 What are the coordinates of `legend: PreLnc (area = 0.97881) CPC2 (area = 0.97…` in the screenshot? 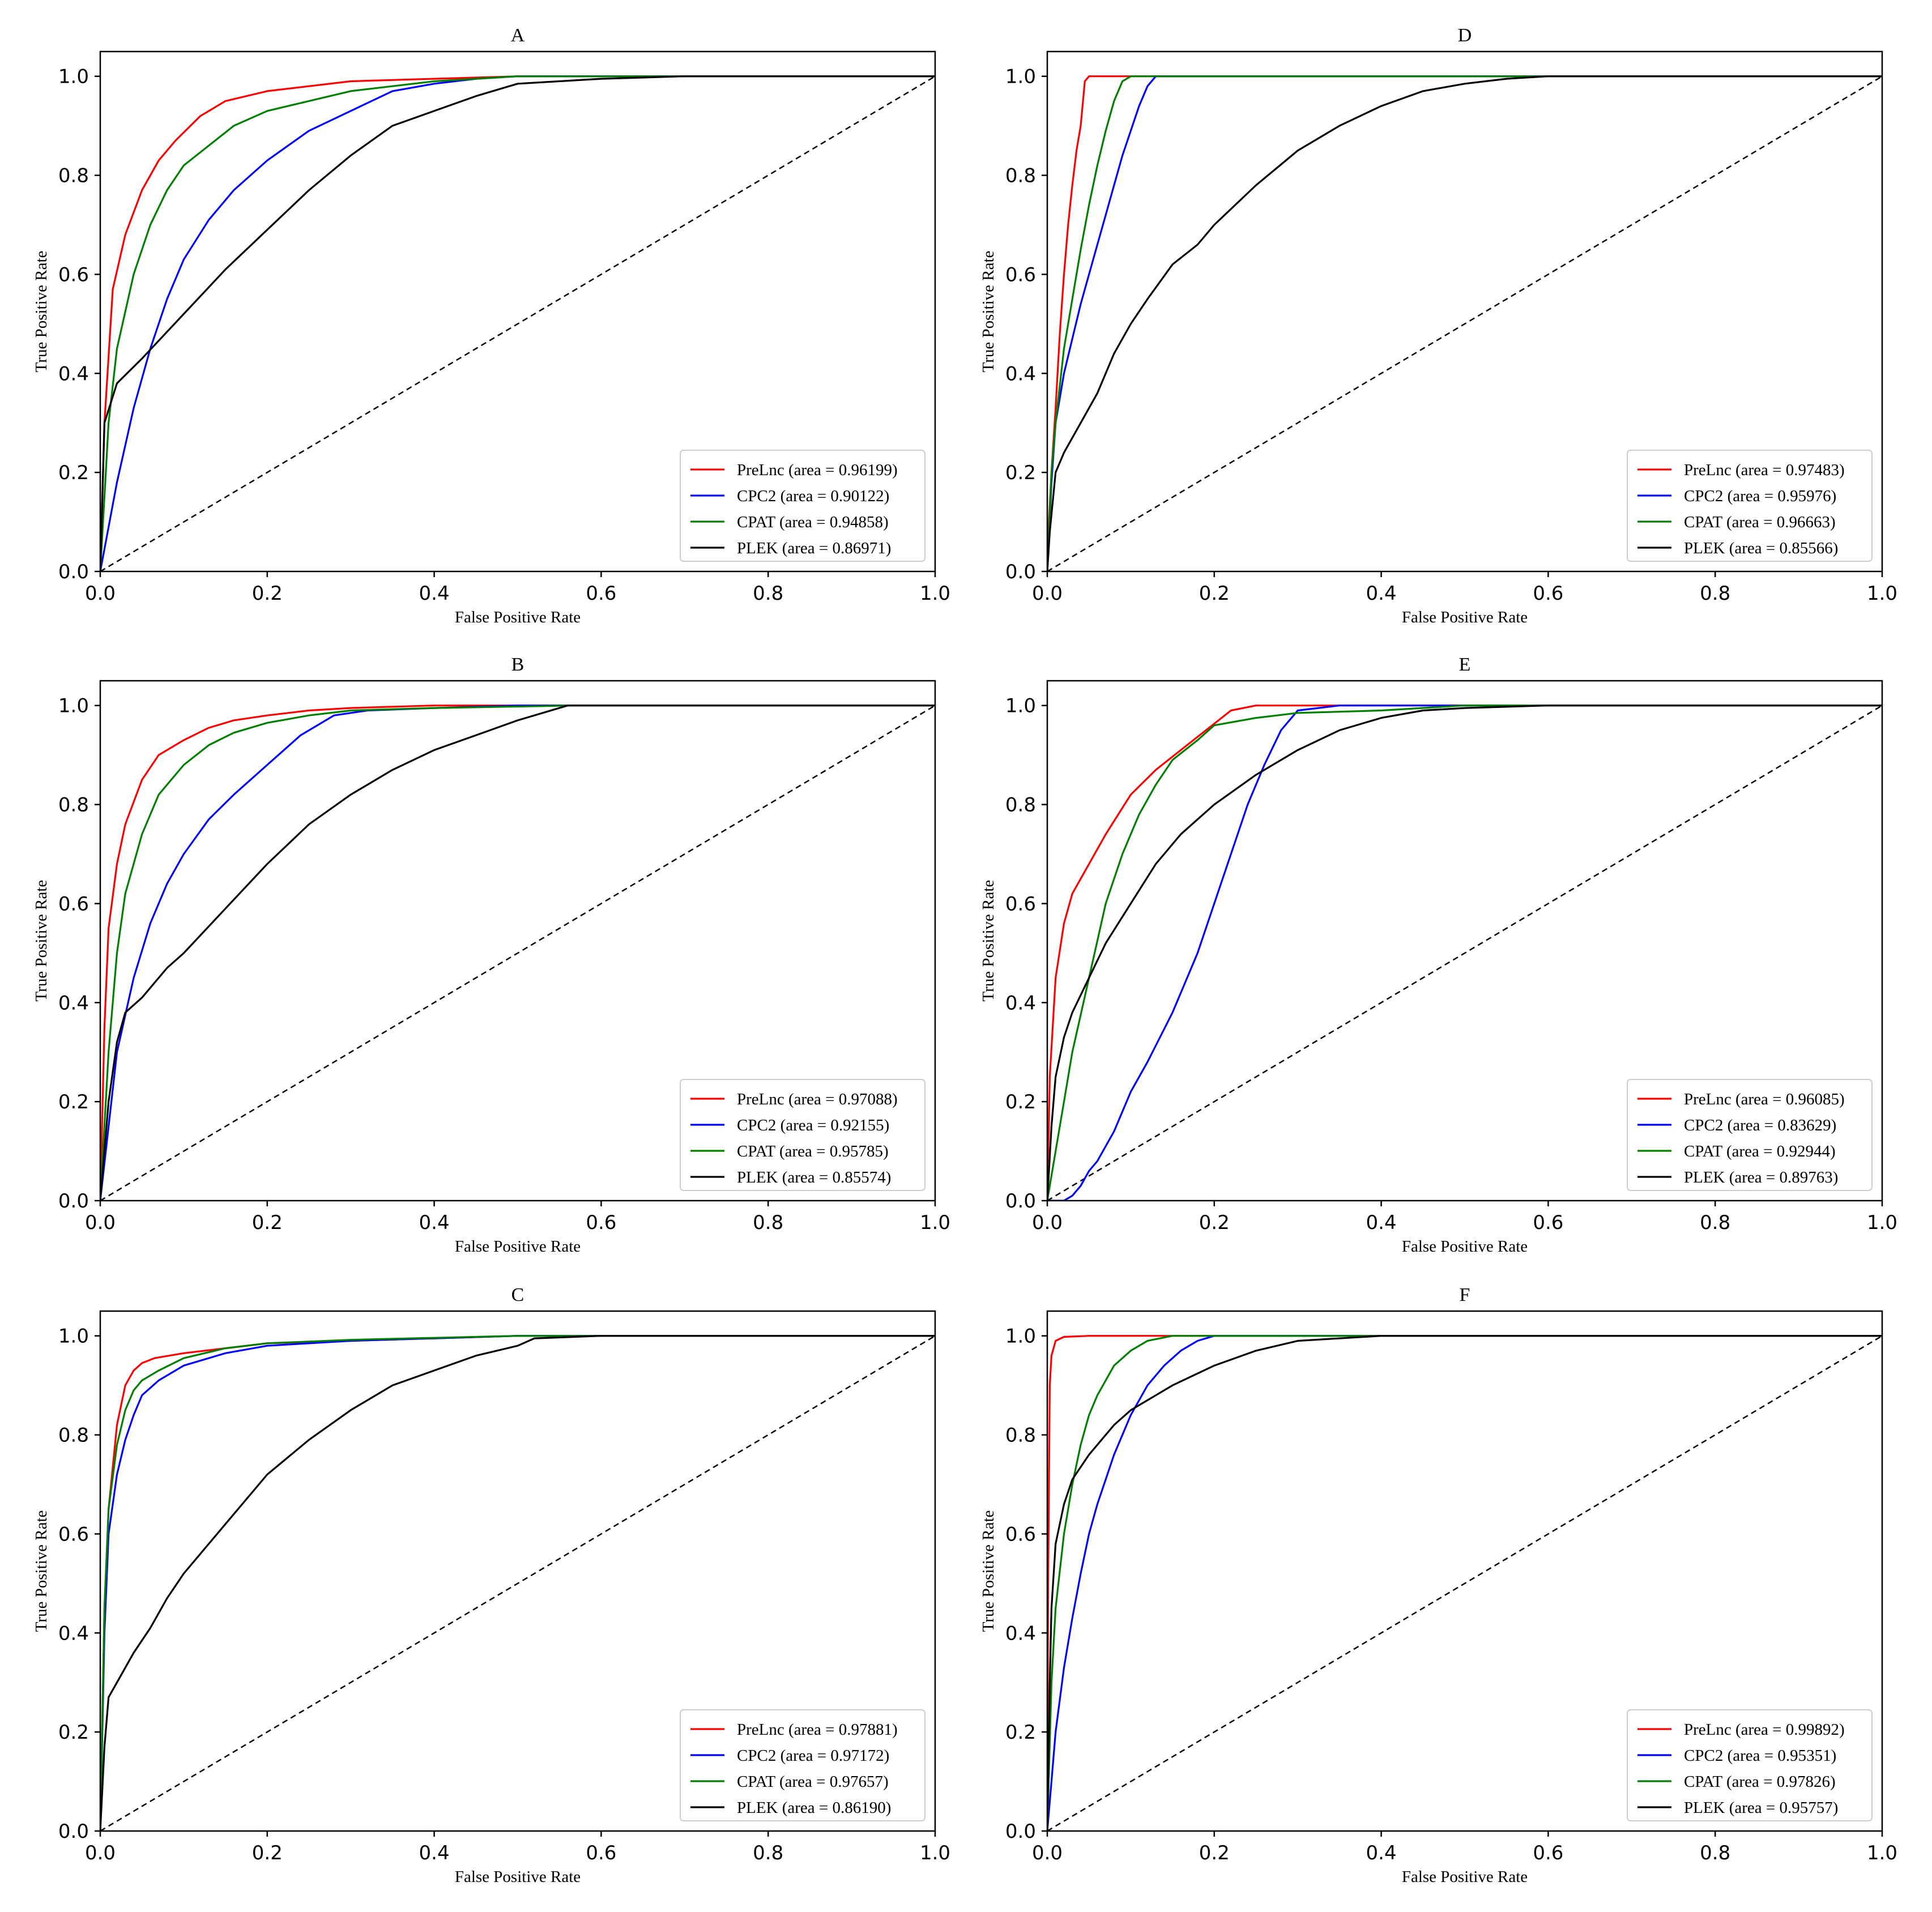 It's located at (803, 1765).